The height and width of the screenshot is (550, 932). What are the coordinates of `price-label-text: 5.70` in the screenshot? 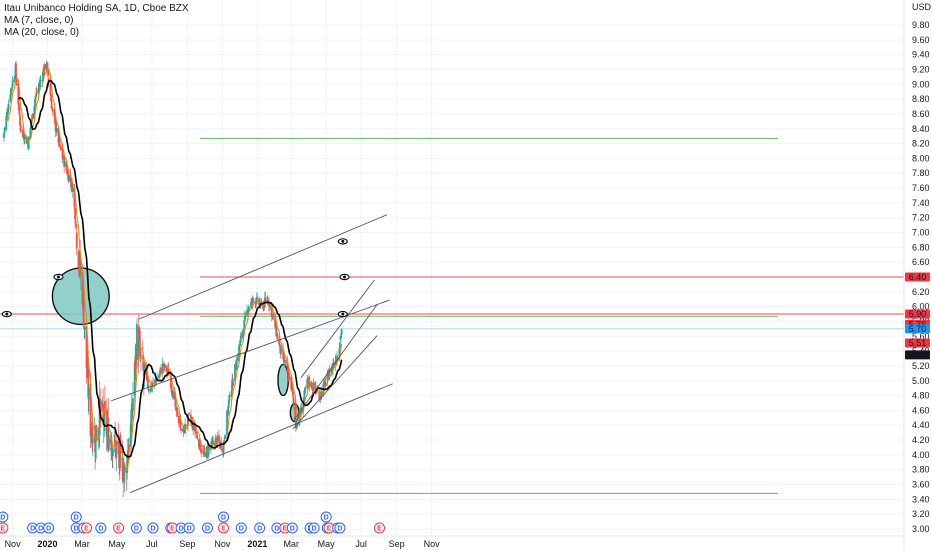 It's located at (918, 329).